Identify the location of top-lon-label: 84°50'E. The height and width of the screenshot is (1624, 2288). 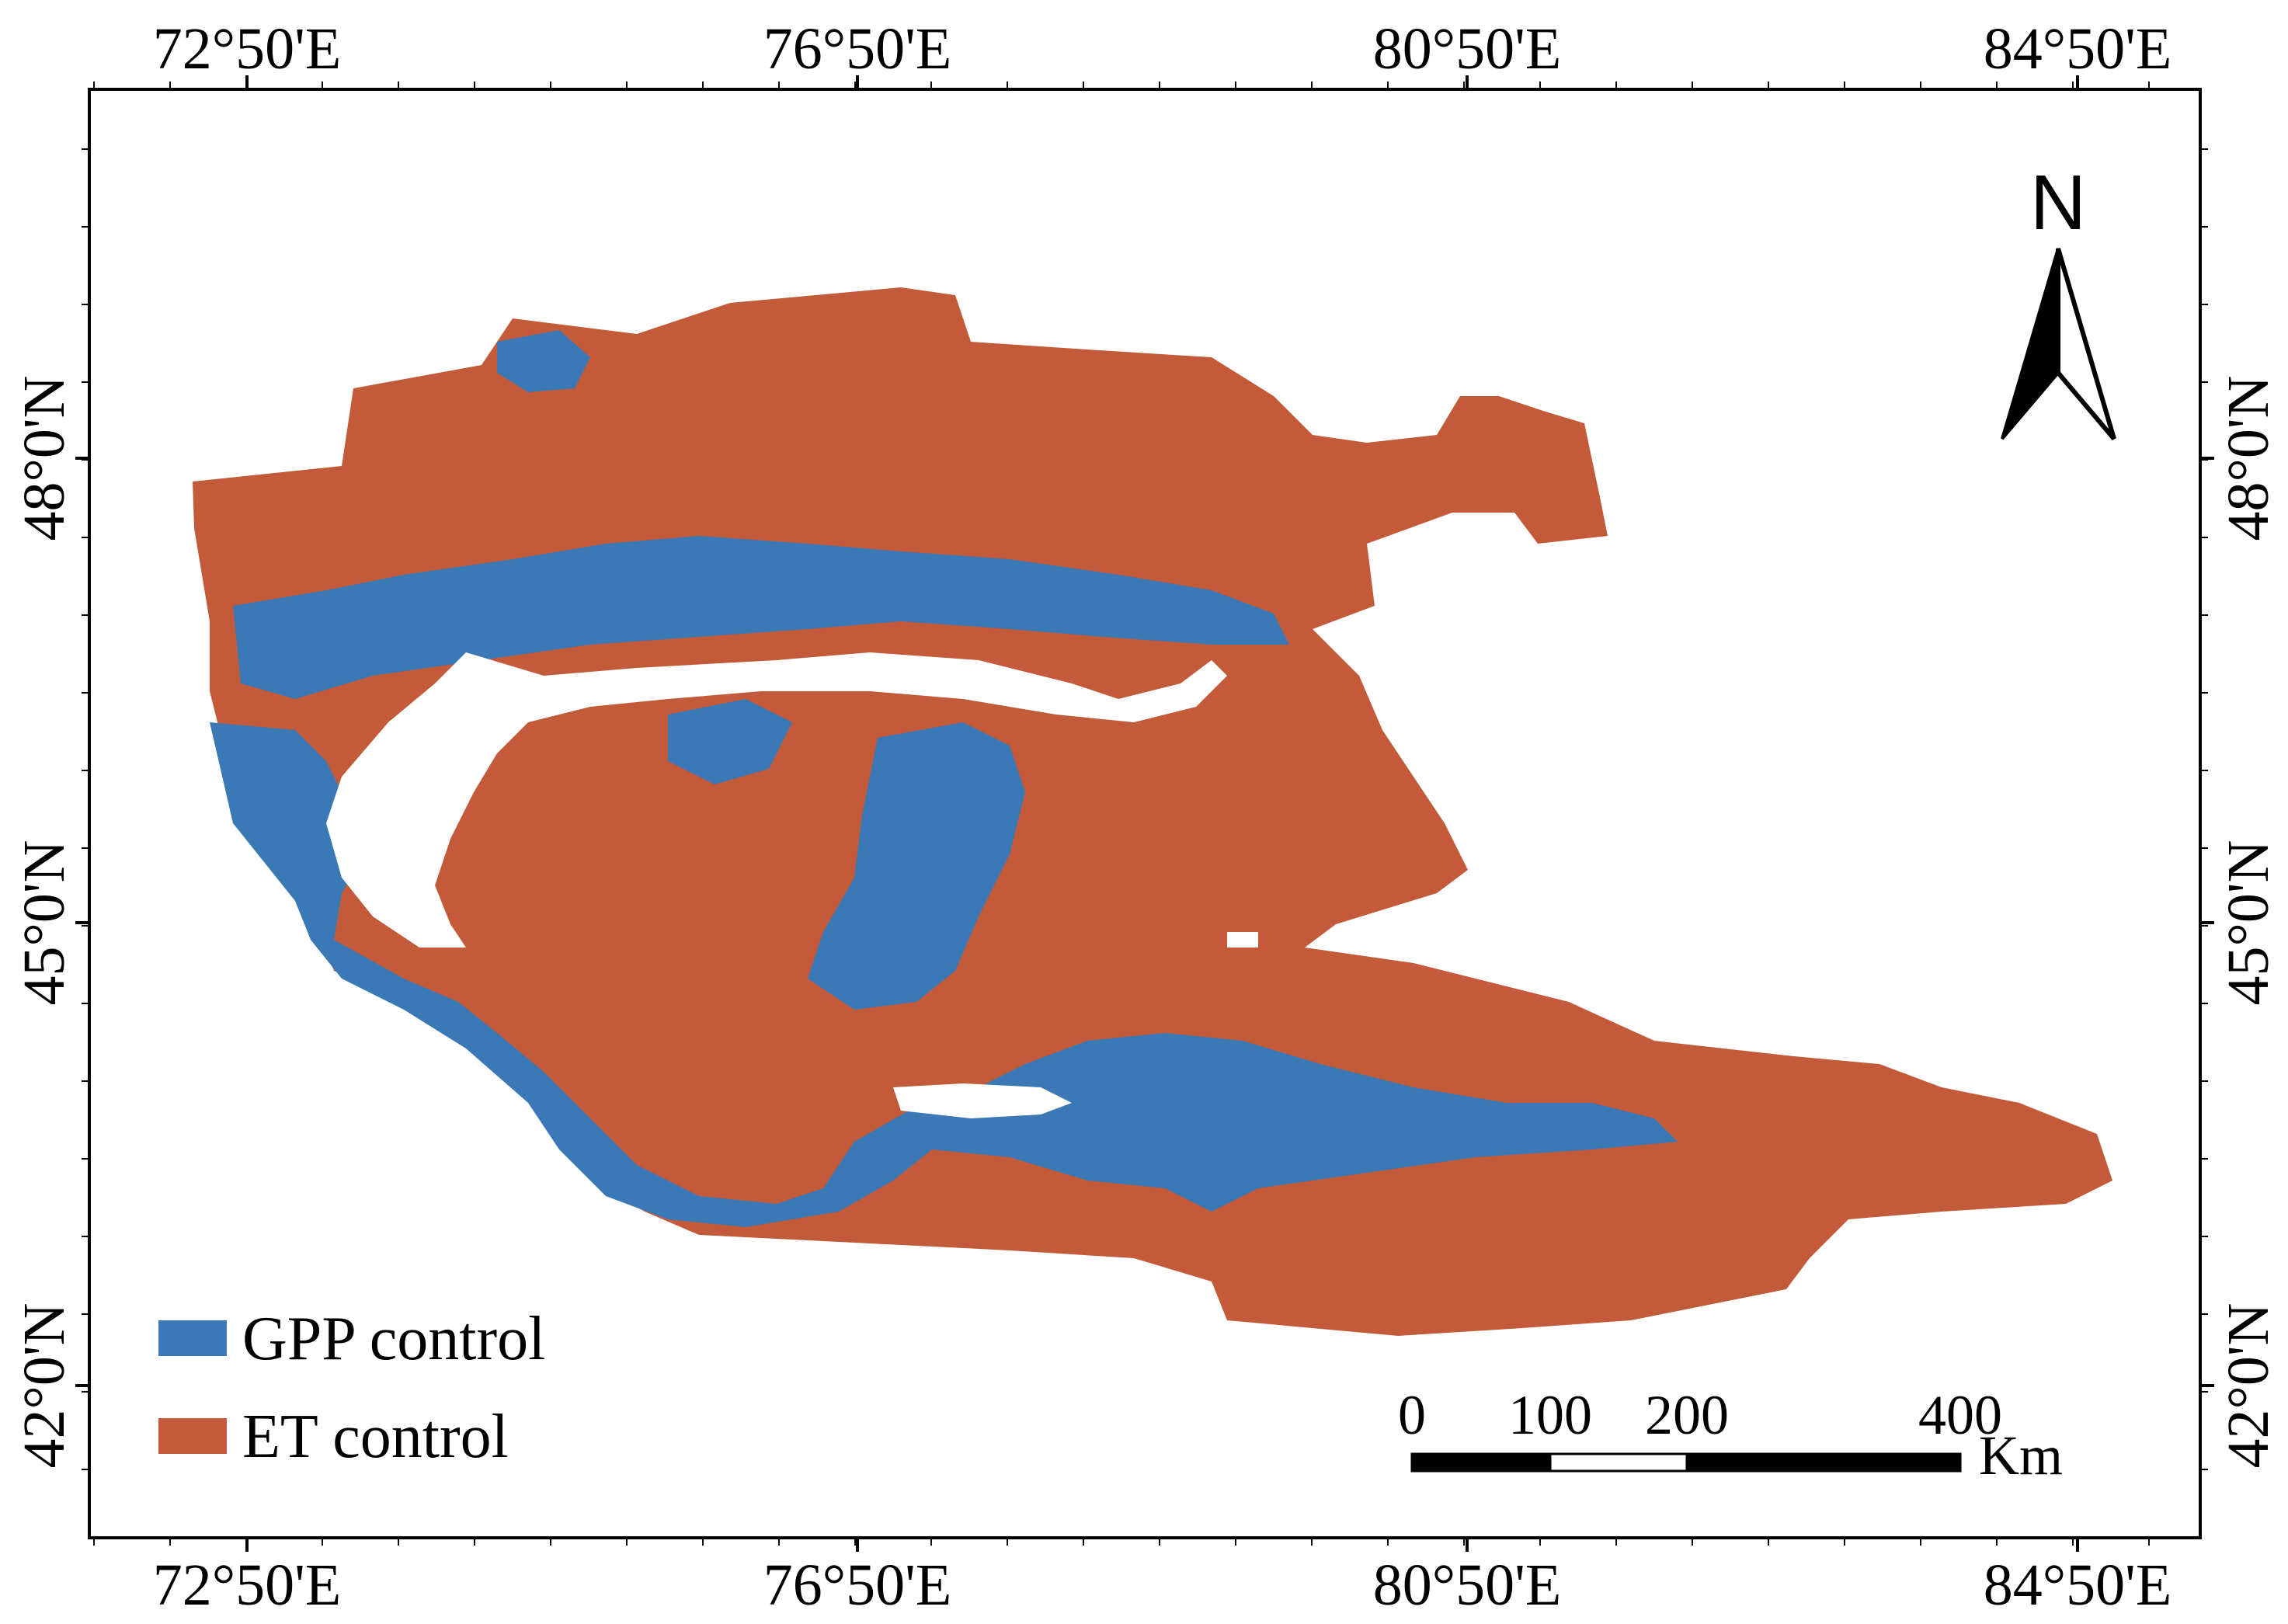
(2078, 49).